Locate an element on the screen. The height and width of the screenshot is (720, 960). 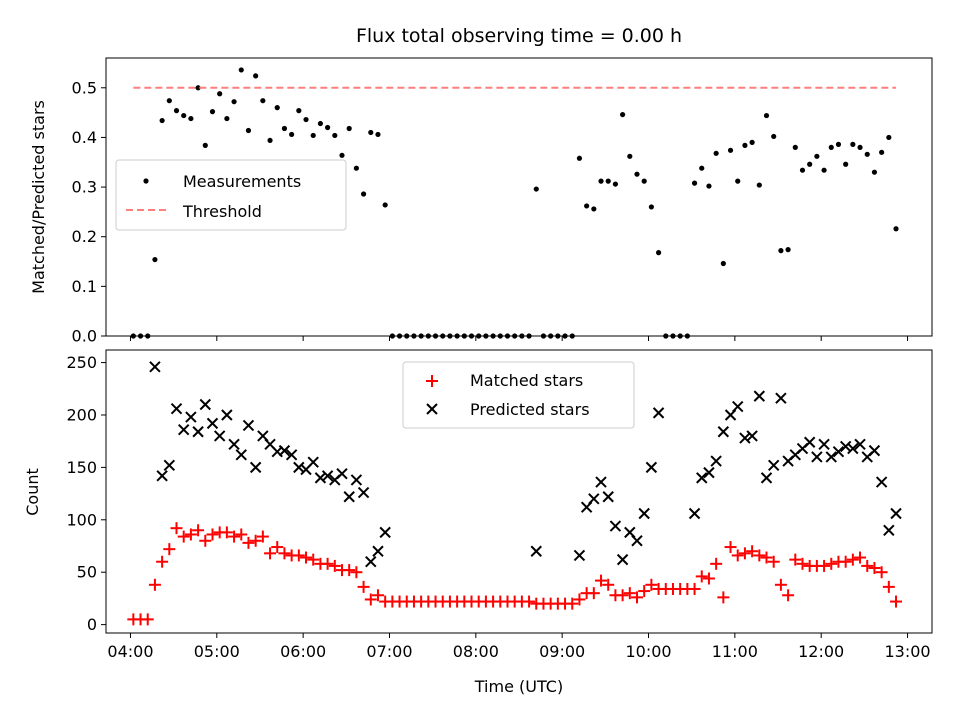
chart-title: Flux total observing time = 0.00 h is located at coordinates (519, 36).